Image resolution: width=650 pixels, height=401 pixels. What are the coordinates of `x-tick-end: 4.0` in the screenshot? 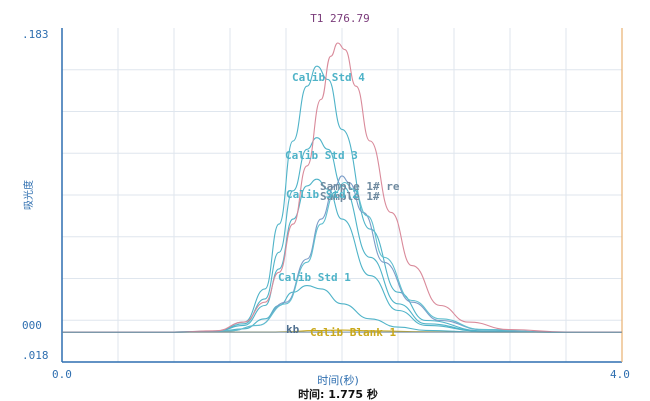 It's located at (620, 374).